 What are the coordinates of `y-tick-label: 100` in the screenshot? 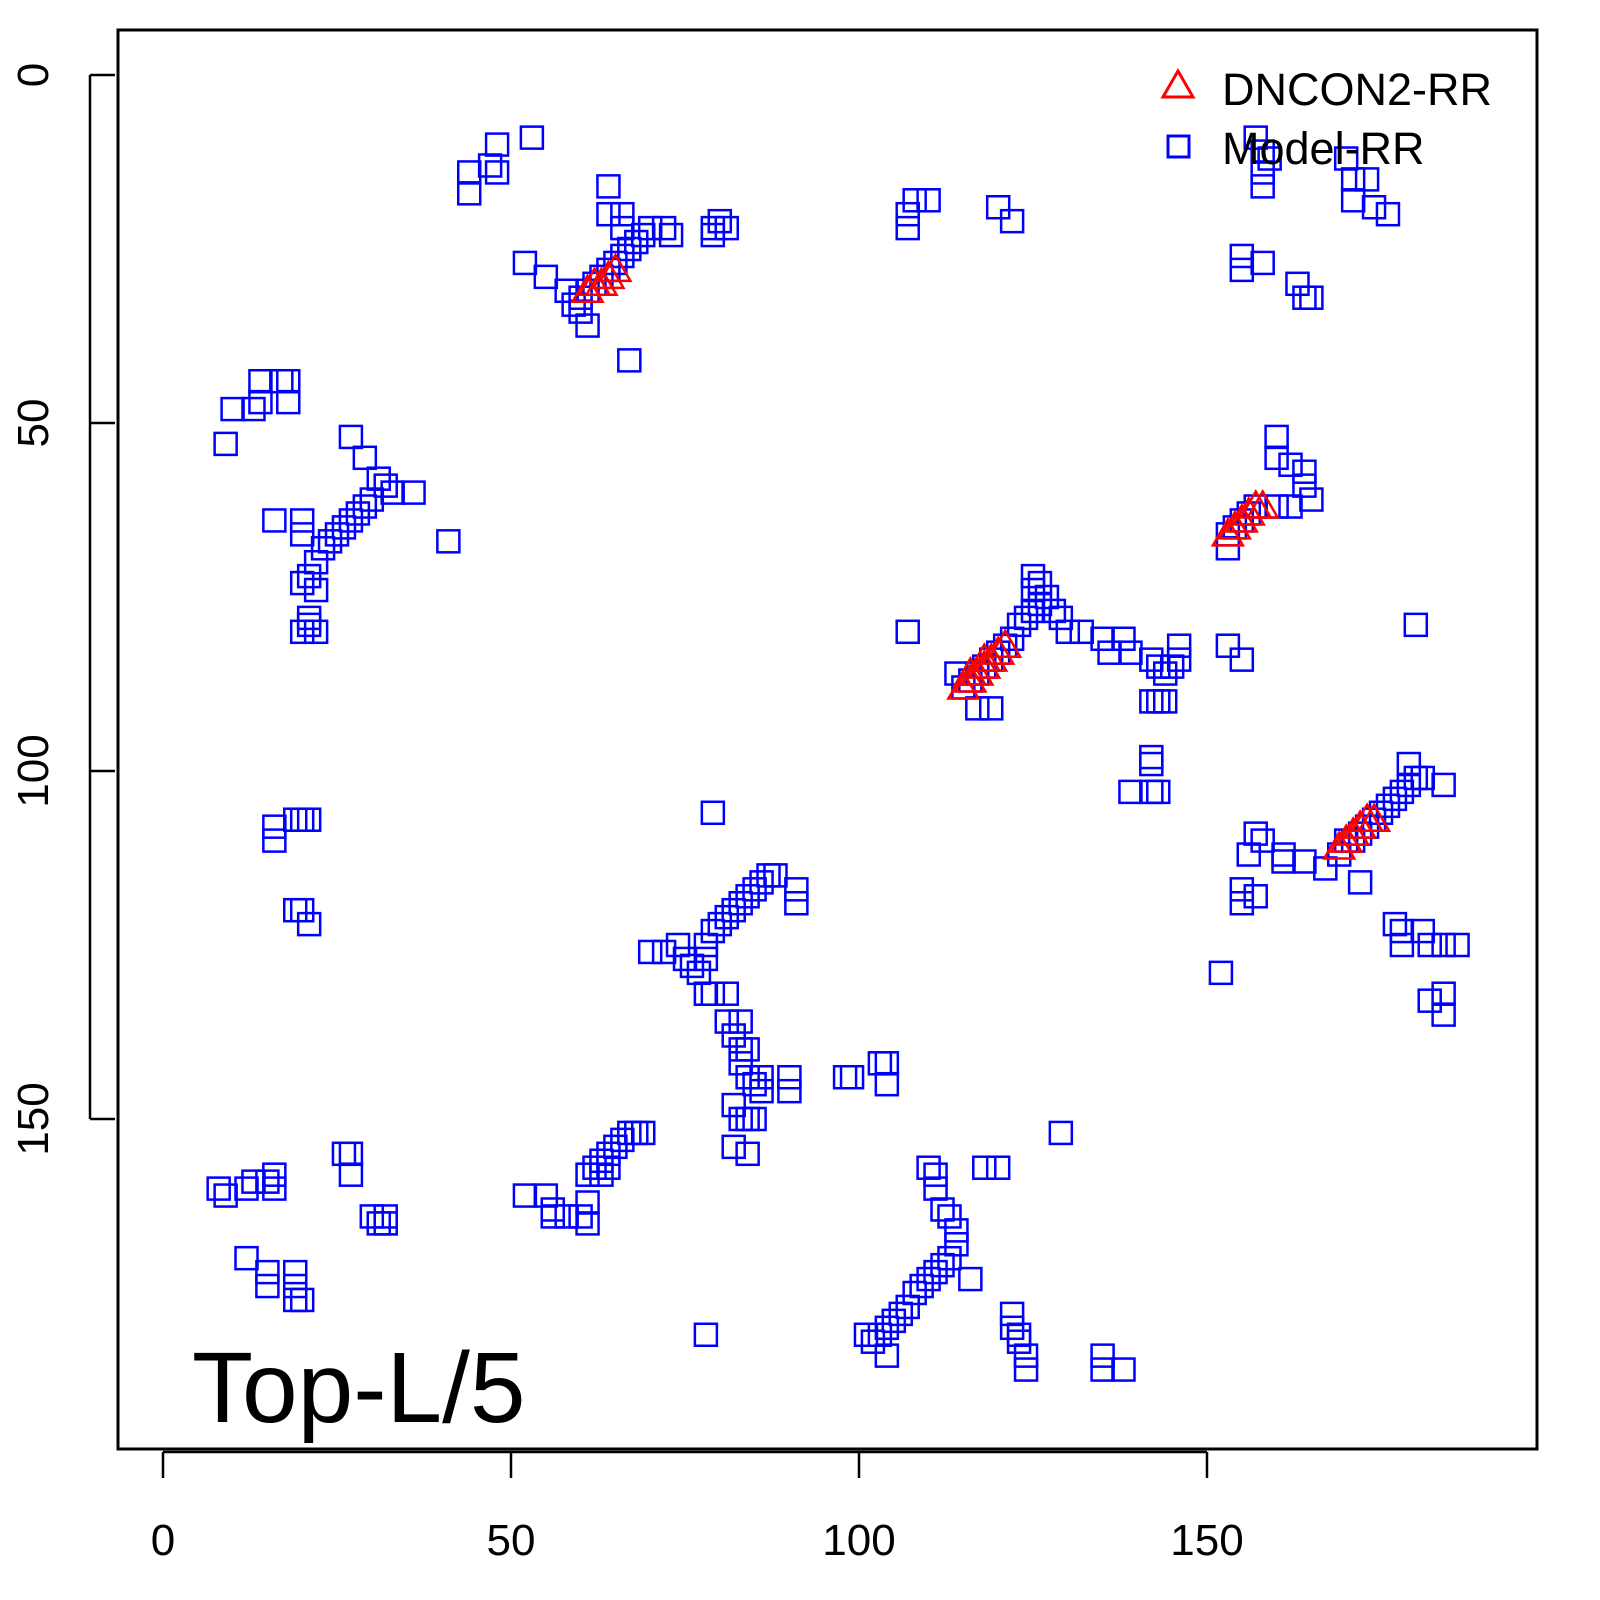 It's located at (33, 770).